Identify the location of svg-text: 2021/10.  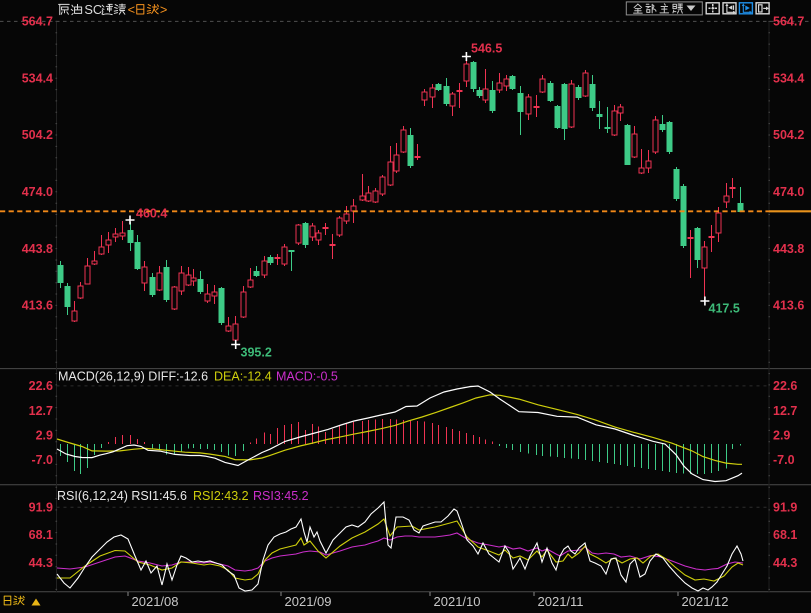
(457, 601).